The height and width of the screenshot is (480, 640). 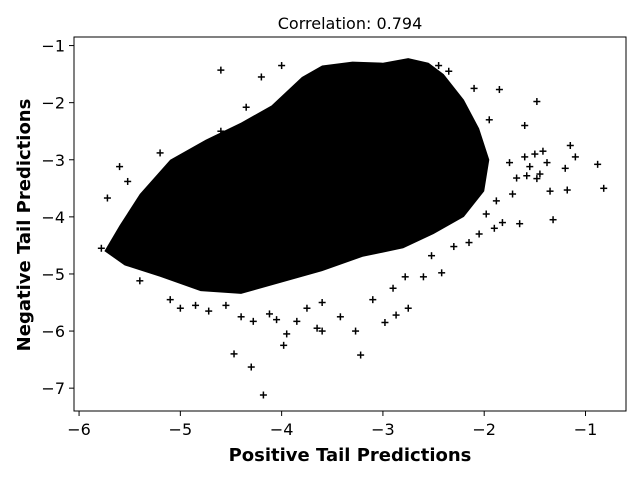 What do you see at coordinates (332, 425) in the screenshot?
I see `x-axis-ticks: −6 −5 −4 −3 −2 −1` at bounding box center [332, 425].